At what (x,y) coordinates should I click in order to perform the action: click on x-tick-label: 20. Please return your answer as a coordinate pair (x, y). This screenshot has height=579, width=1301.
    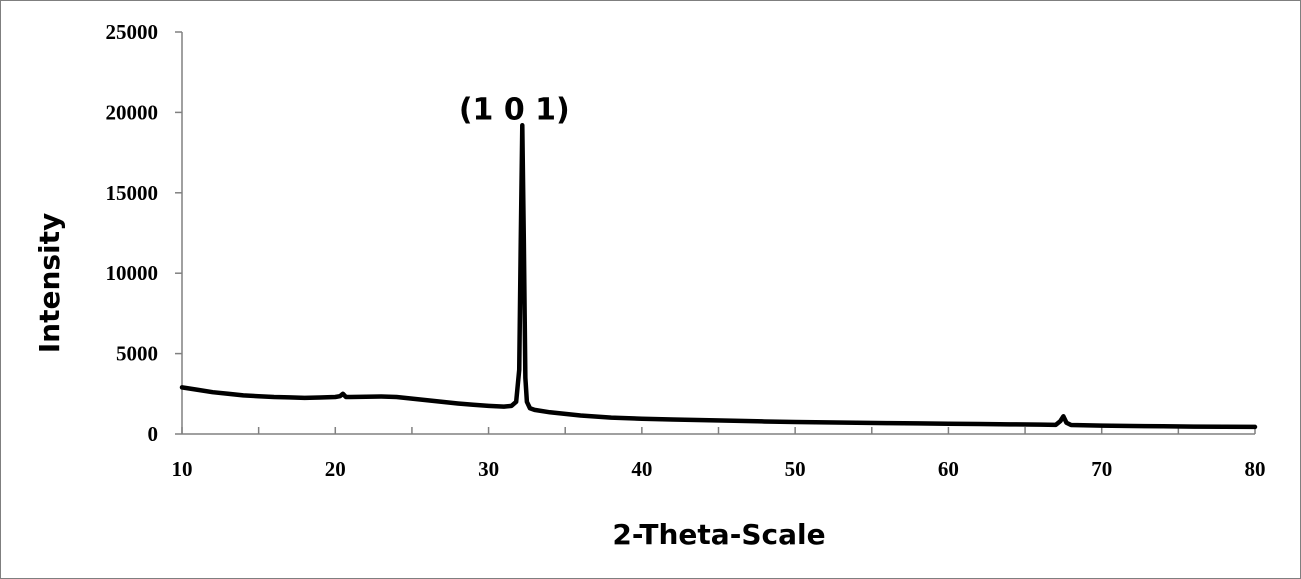
    Looking at the image, I should click on (335, 469).